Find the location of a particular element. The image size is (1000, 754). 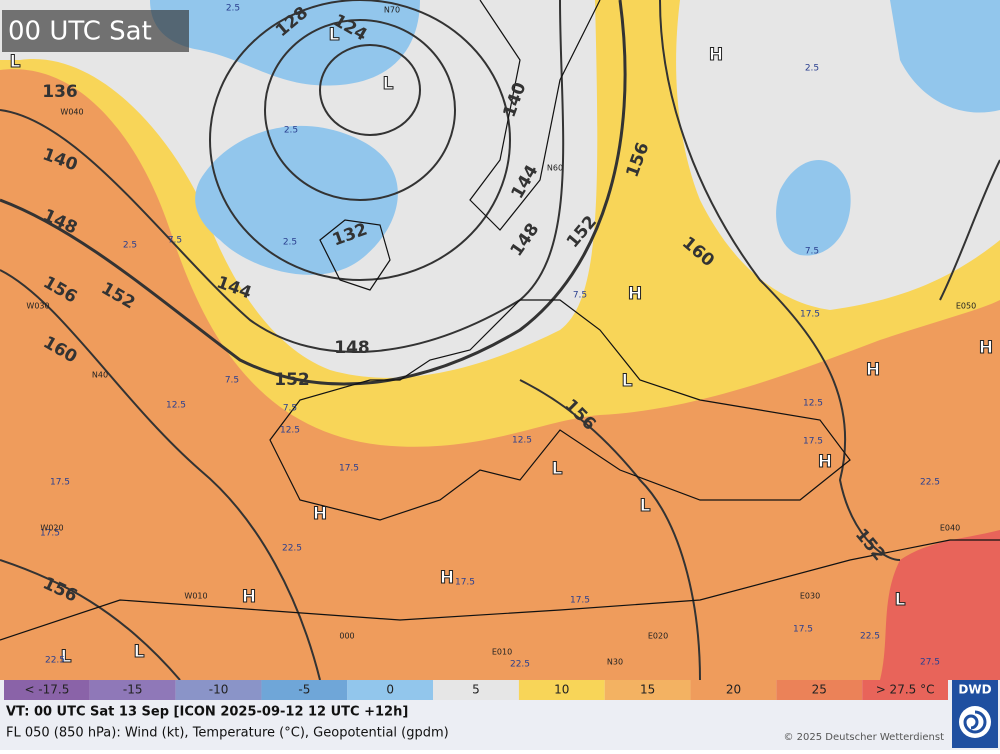

logo-swirl is located at coordinates (975, 722).